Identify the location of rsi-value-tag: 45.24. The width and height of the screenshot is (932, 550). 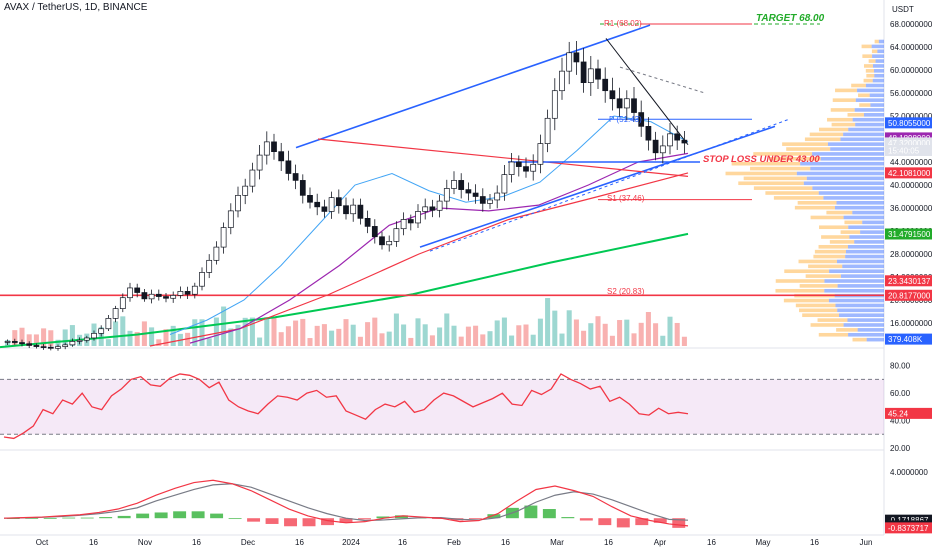
(898, 413).